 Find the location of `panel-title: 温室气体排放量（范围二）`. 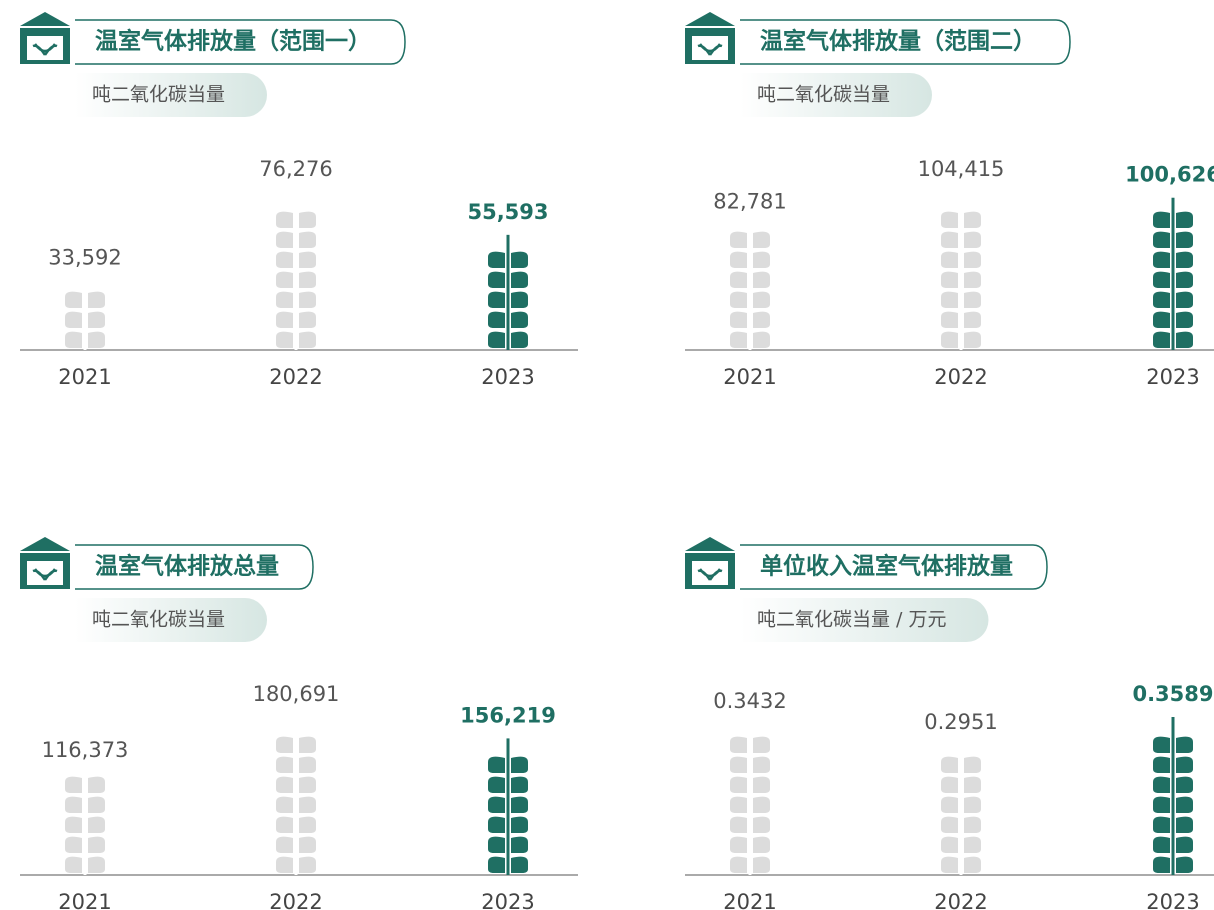

panel-title: 温室气体排放量（范围二） is located at coordinates (898, 41).